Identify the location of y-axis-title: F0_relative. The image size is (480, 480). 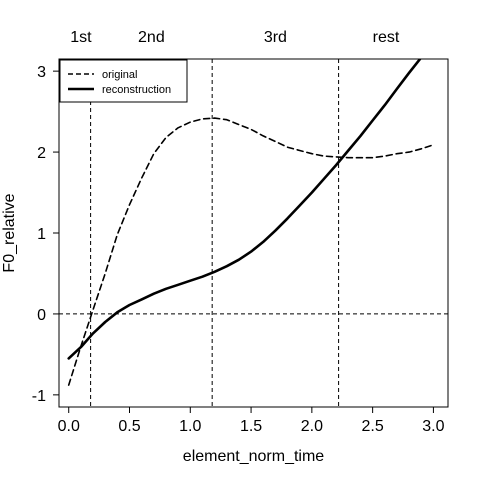
(9, 232).